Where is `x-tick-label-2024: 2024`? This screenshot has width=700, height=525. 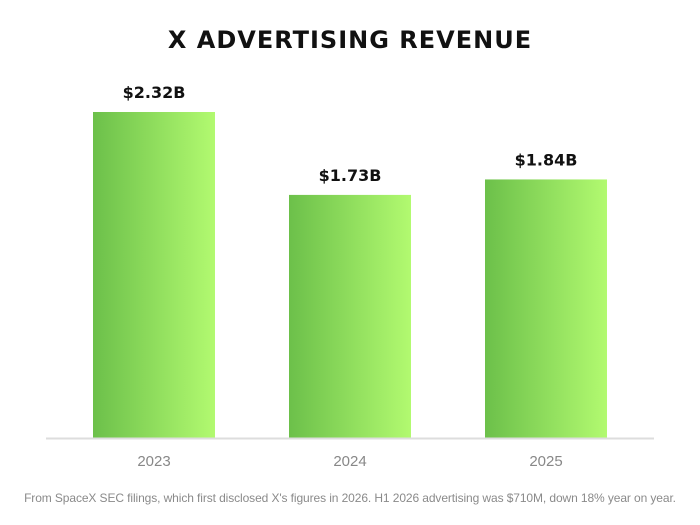
x-tick-label-2024: 2024 is located at coordinates (349, 461).